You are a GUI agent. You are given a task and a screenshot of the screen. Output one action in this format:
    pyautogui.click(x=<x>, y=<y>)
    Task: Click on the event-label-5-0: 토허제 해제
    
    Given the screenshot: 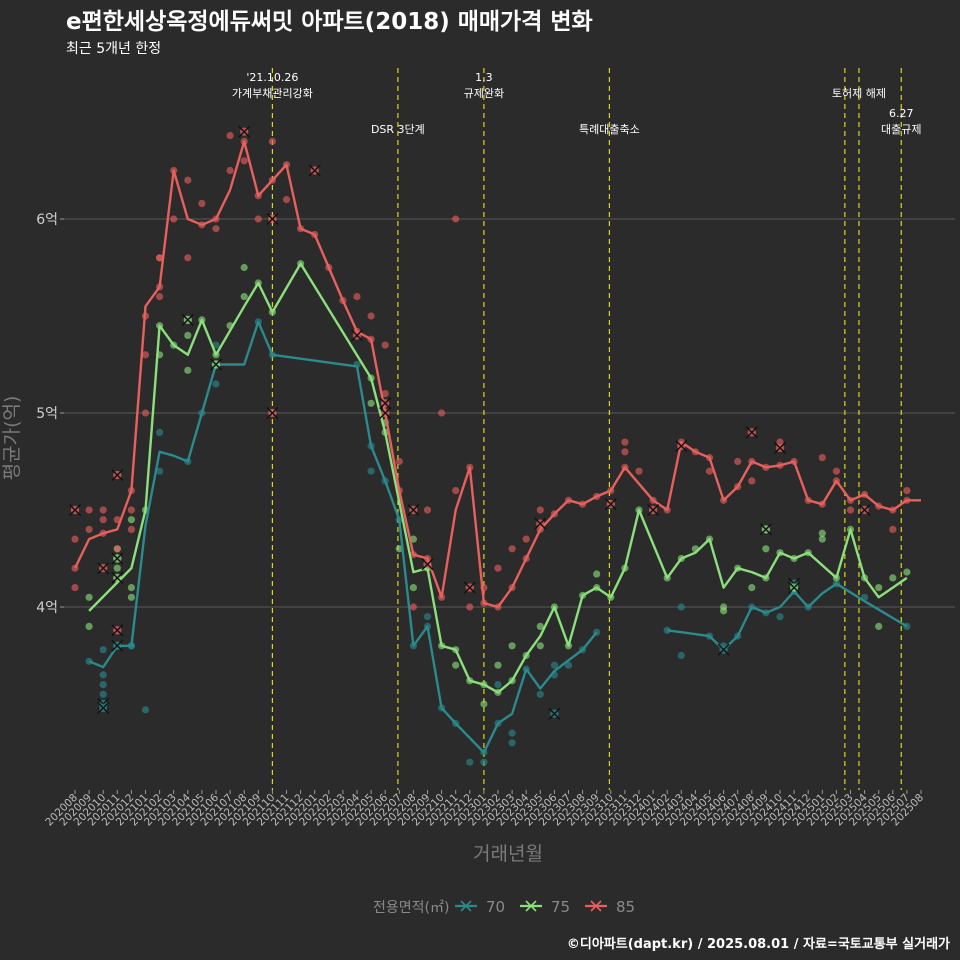 What is the action you would take?
    pyautogui.click(x=859, y=93)
    